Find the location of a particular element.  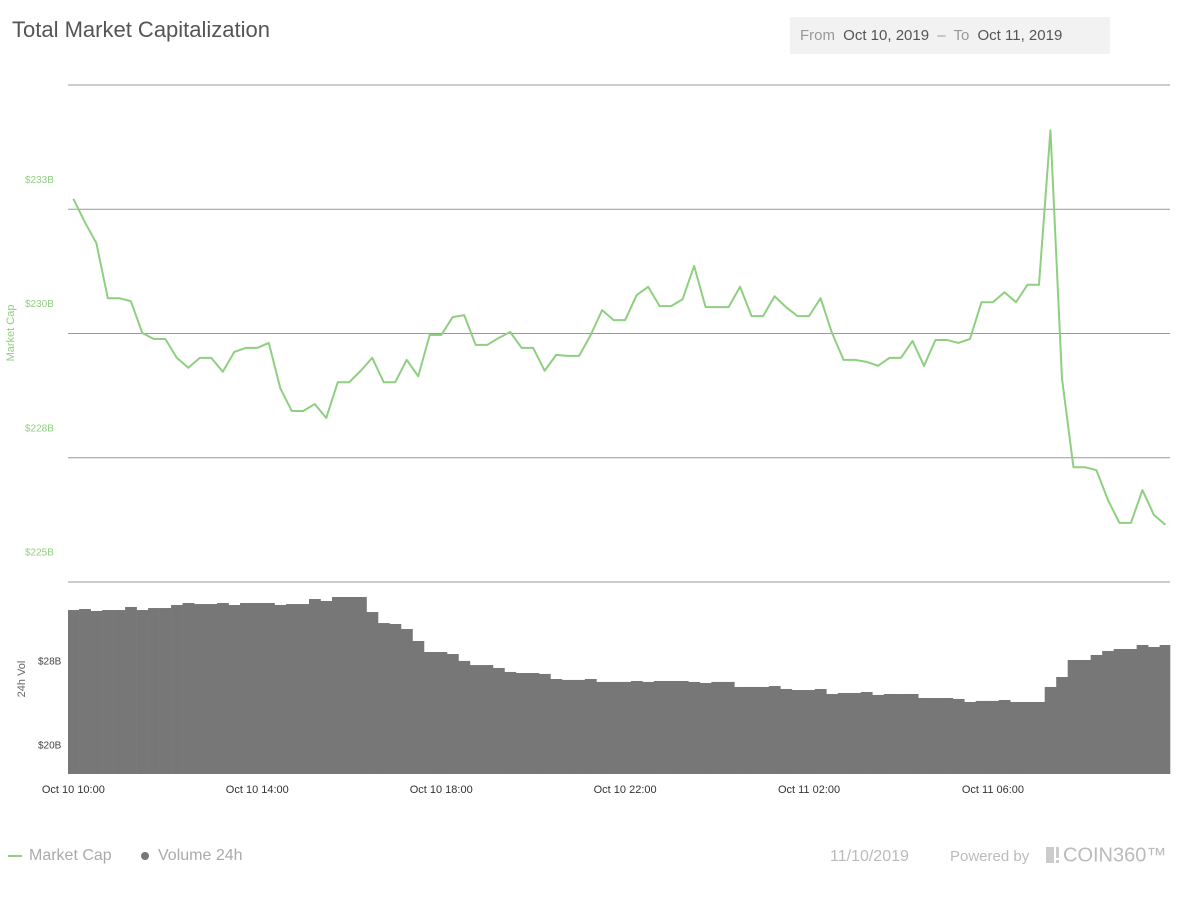

powered-by: Powered by is located at coordinates (990, 856).